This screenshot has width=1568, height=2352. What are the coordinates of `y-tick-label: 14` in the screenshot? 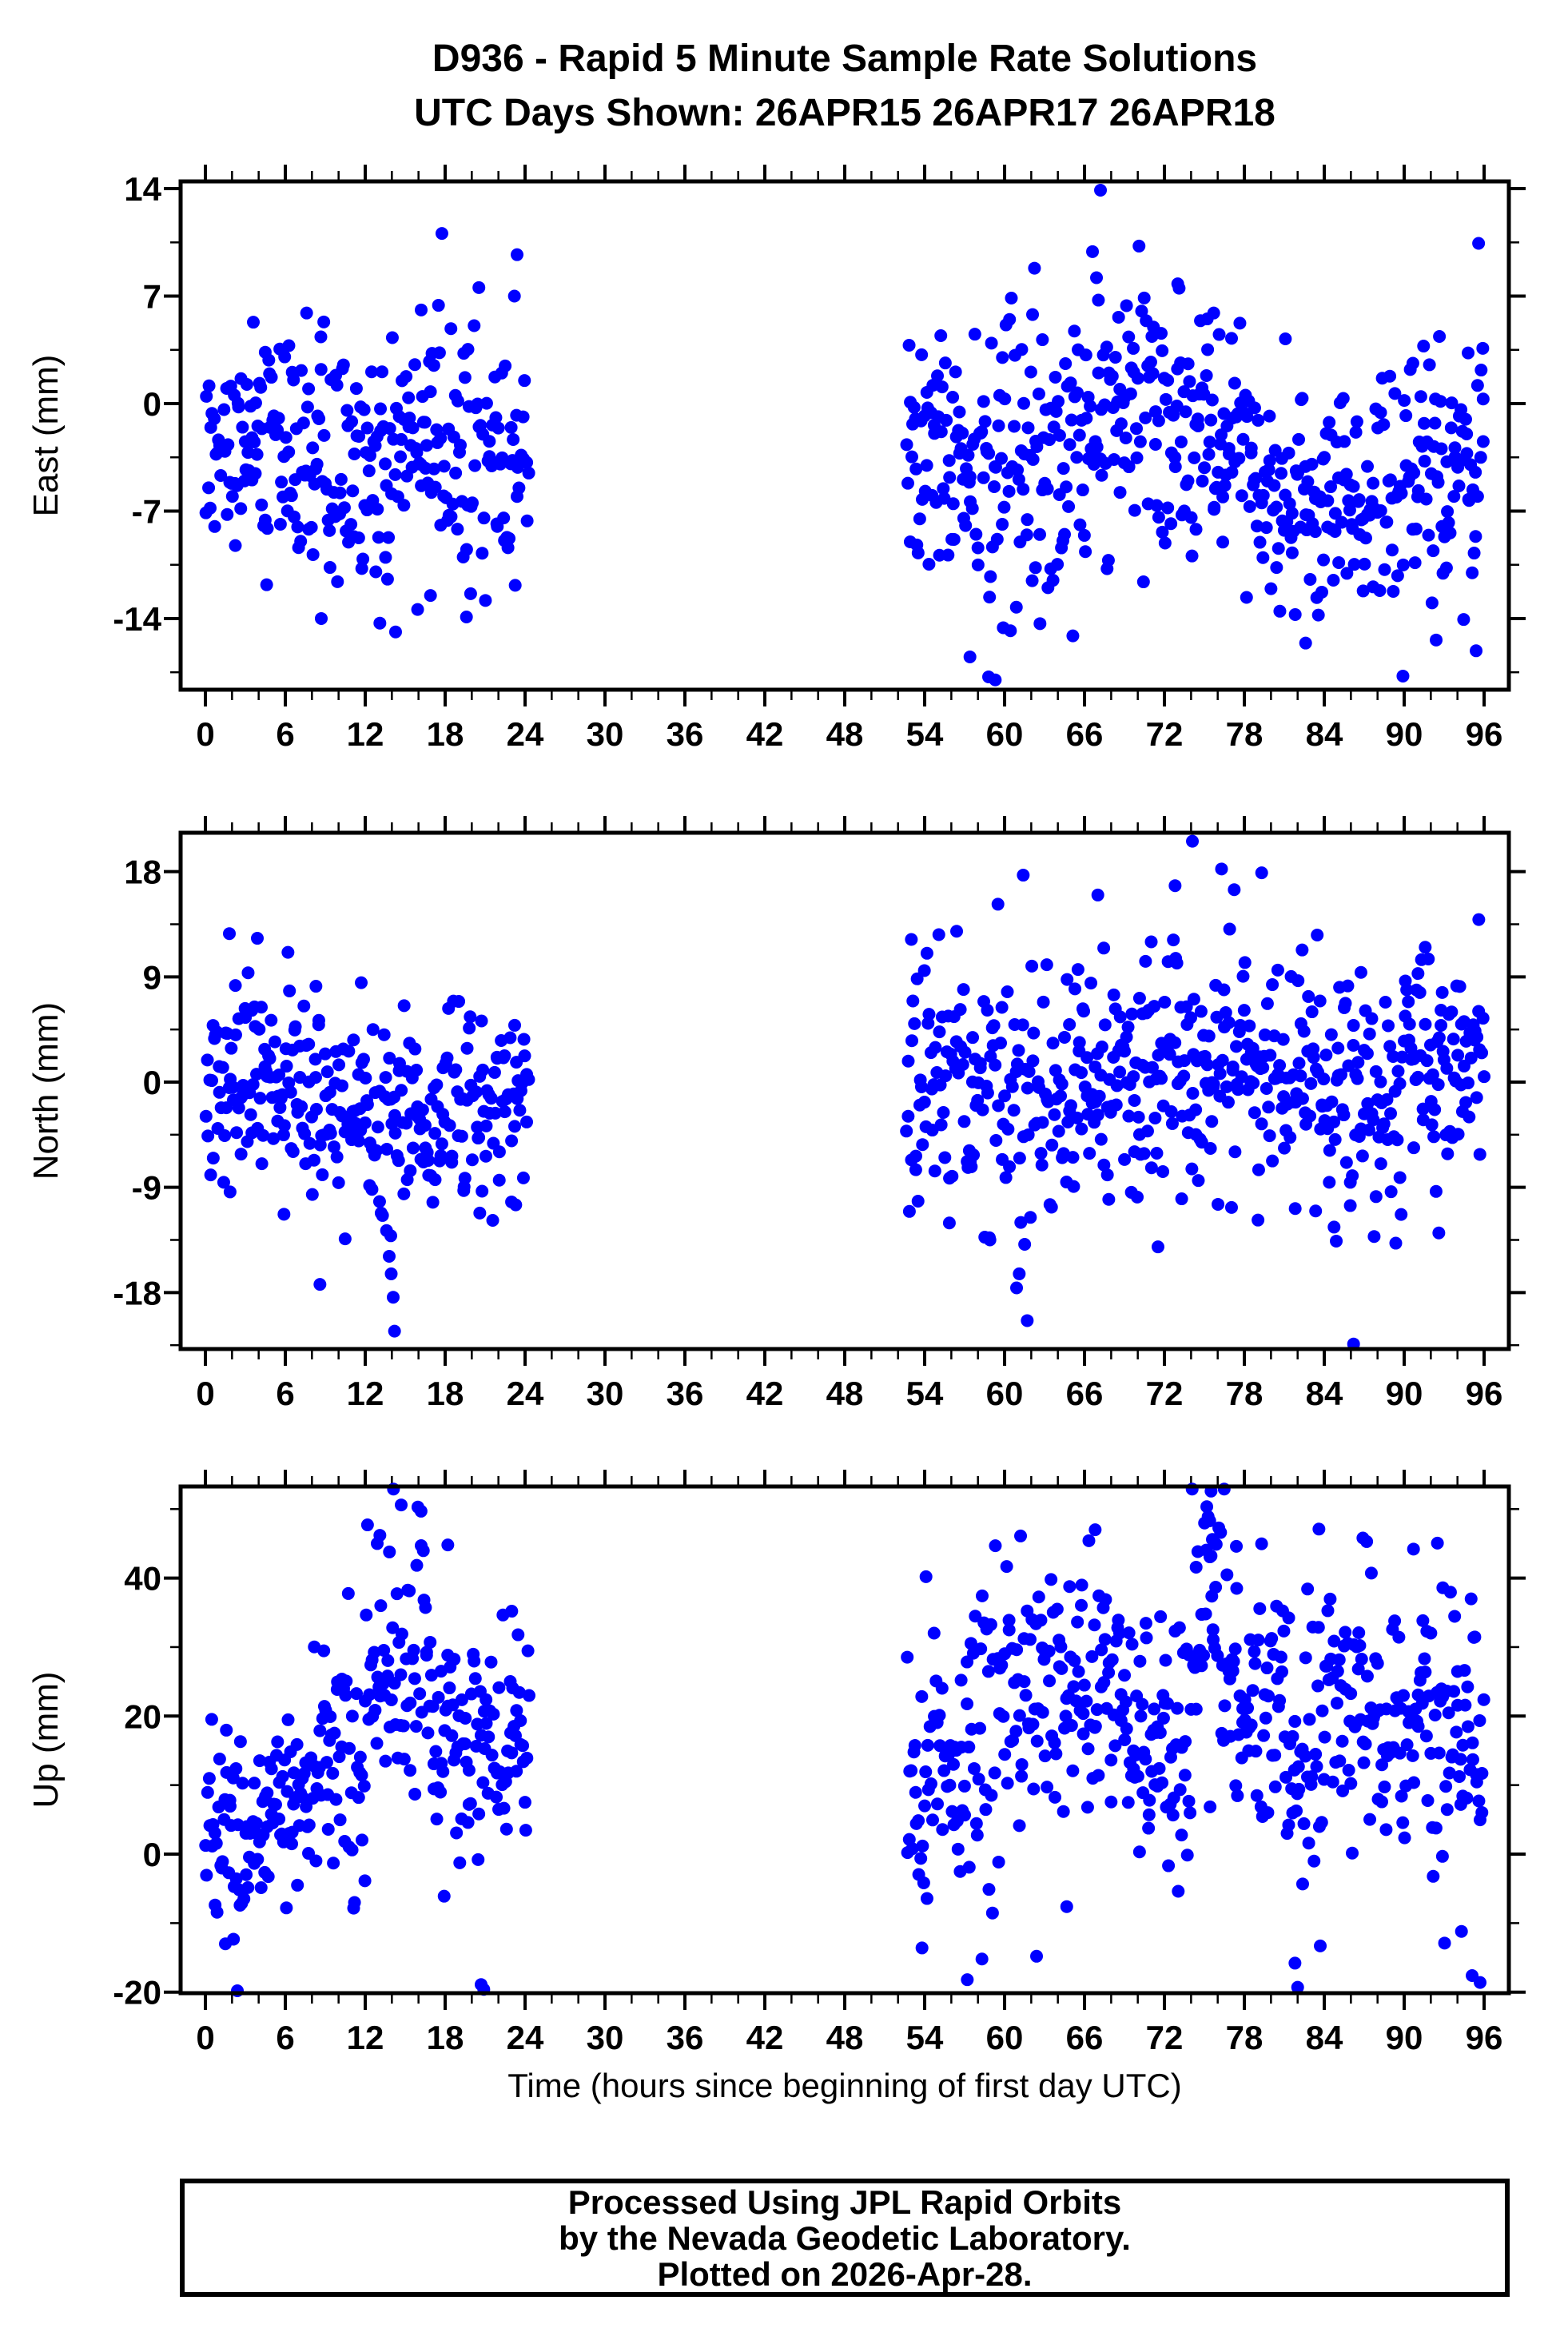 It's located at (142, 189).